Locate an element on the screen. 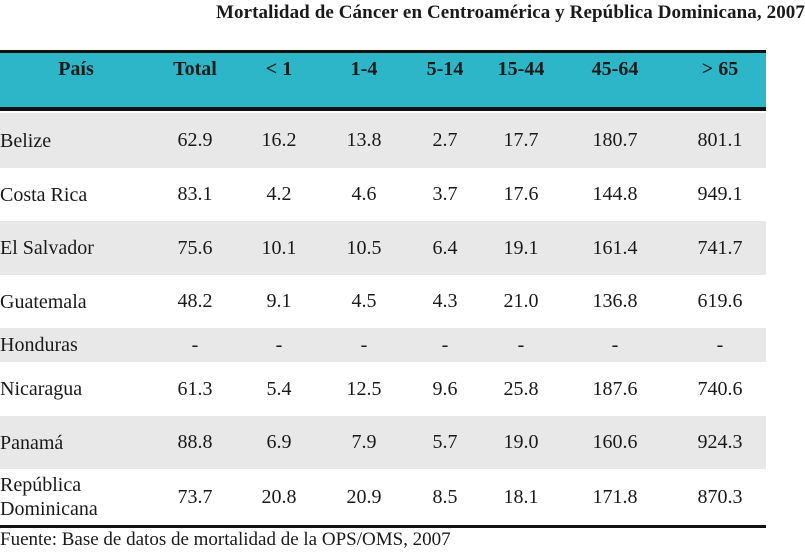 The height and width of the screenshot is (553, 805). column-header: 5-14 is located at coordinates (445, 69).